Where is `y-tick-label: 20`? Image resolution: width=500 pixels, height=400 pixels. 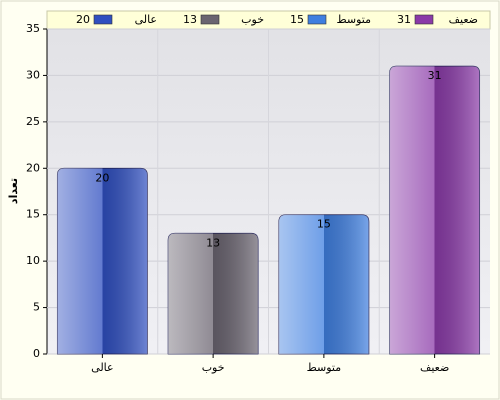
y-tick-label: 20 is located at coordinates (33, 167).